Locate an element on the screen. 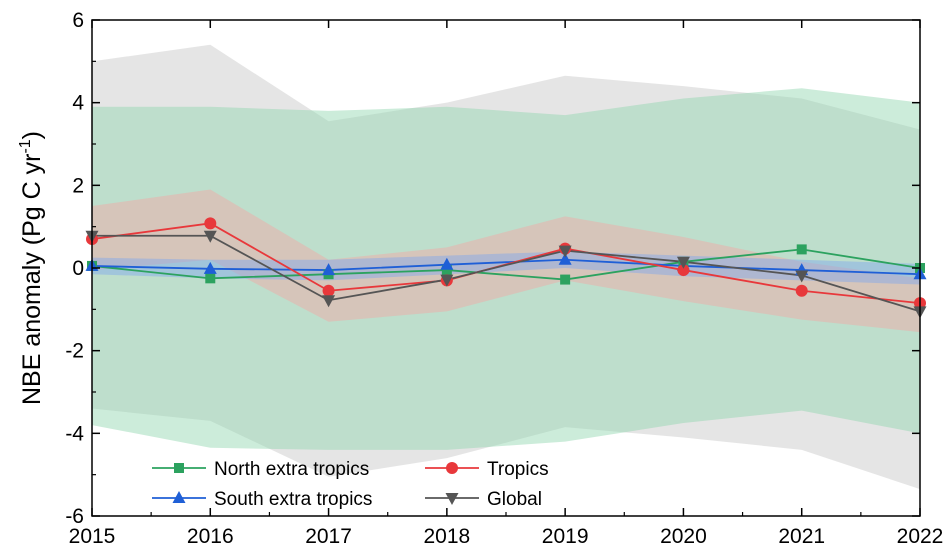 The height and width of the screenshot is (555, 949). legend-label: Tropics is located at coordinates (518, 469).